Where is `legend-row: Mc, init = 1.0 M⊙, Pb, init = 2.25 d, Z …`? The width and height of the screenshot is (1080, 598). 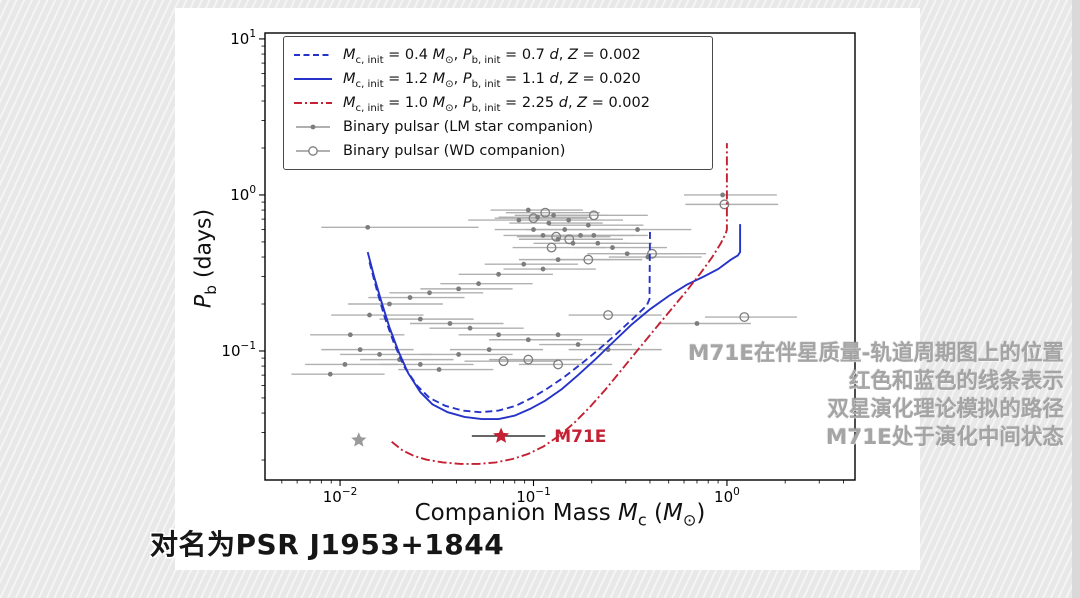 legend-row: Mc, init = 1.0 M⊙, Pb, init = 2.25 d, Z … is located at coordinates (497, 103).